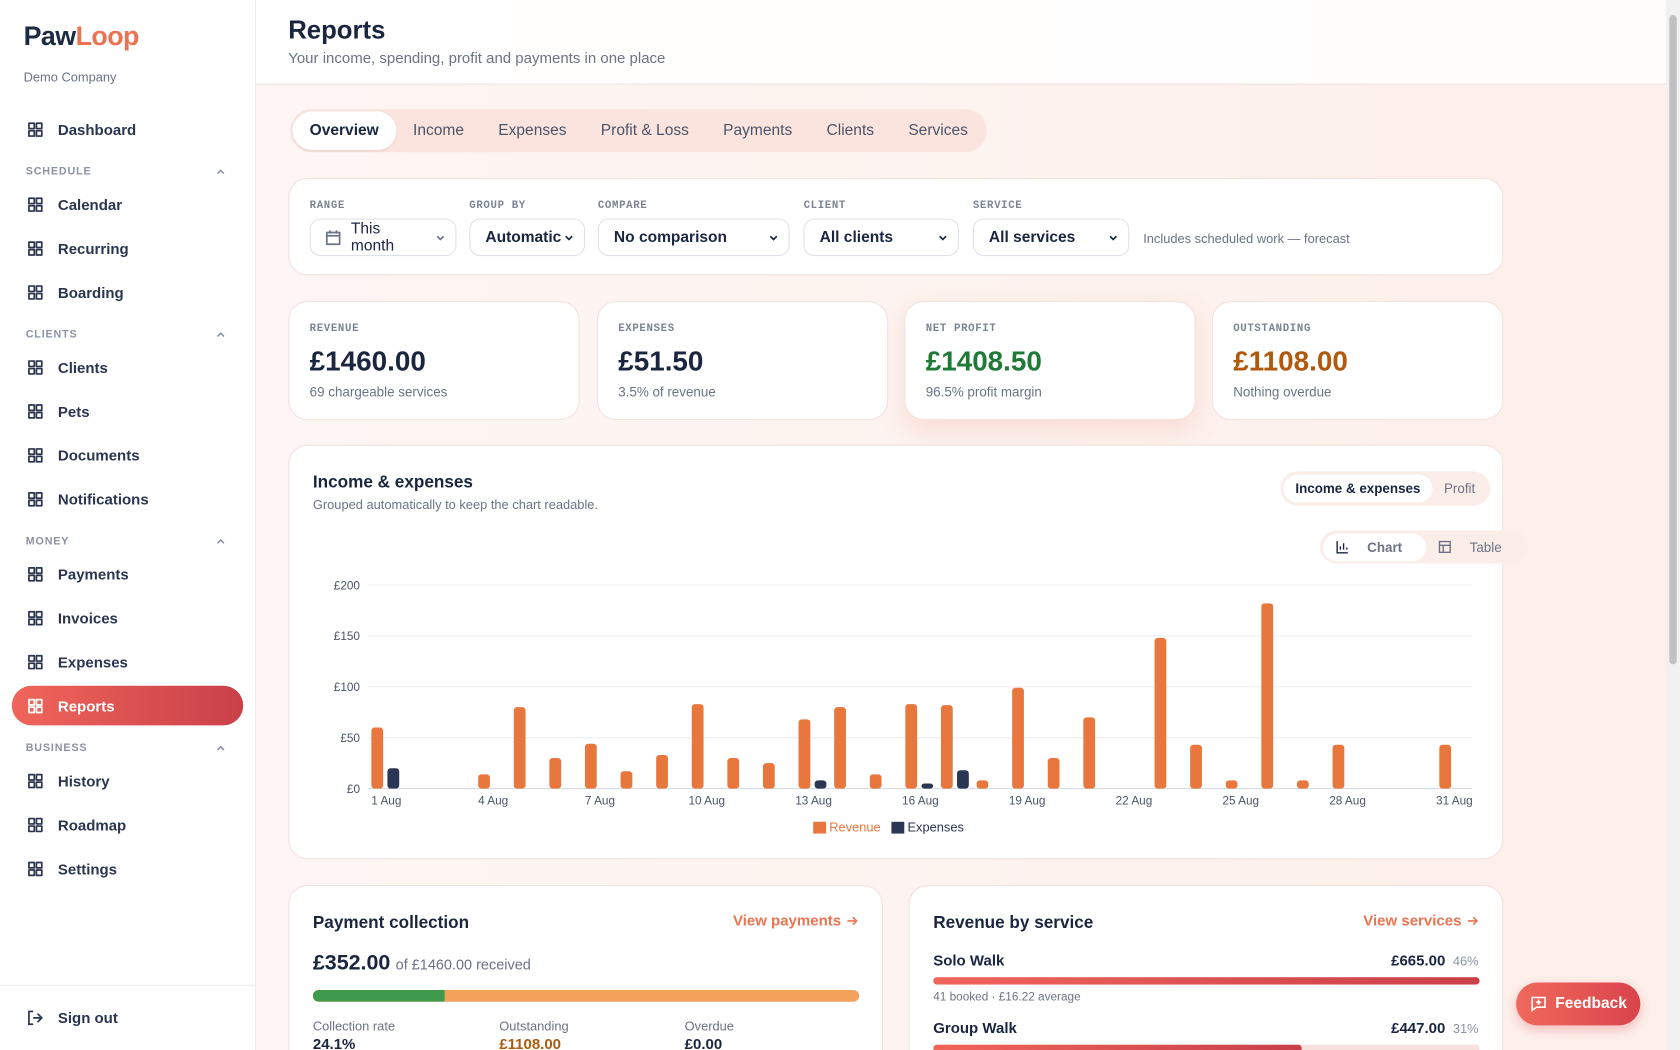  What do you see at coordinates (758, 131) in the screenshot?
I see `tab: Payments` at bounding box center [758, 131].